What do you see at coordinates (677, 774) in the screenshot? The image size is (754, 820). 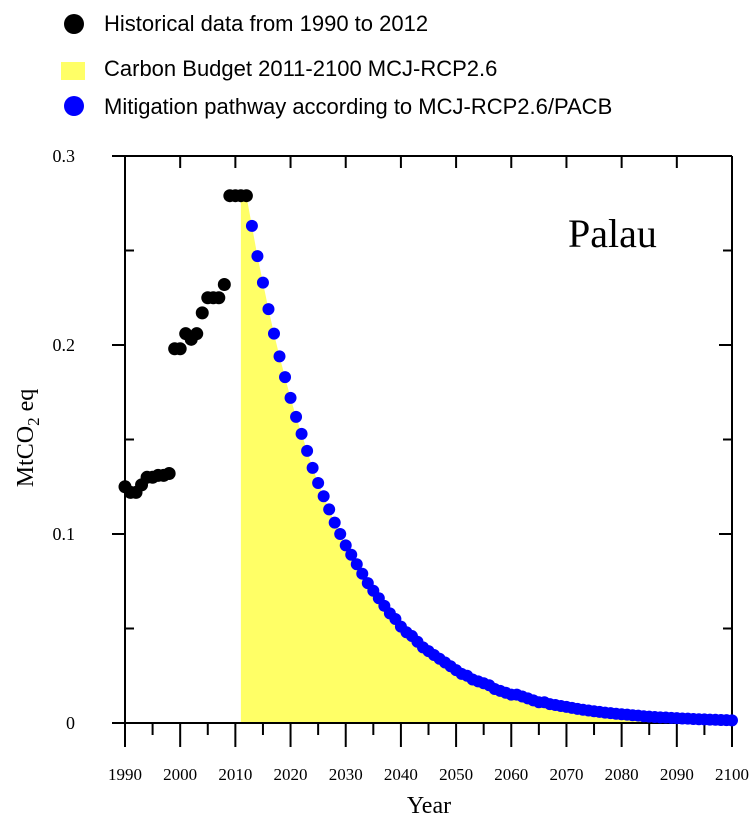 I see `x-tick-label: 2090` at bounding box center [677, 774].